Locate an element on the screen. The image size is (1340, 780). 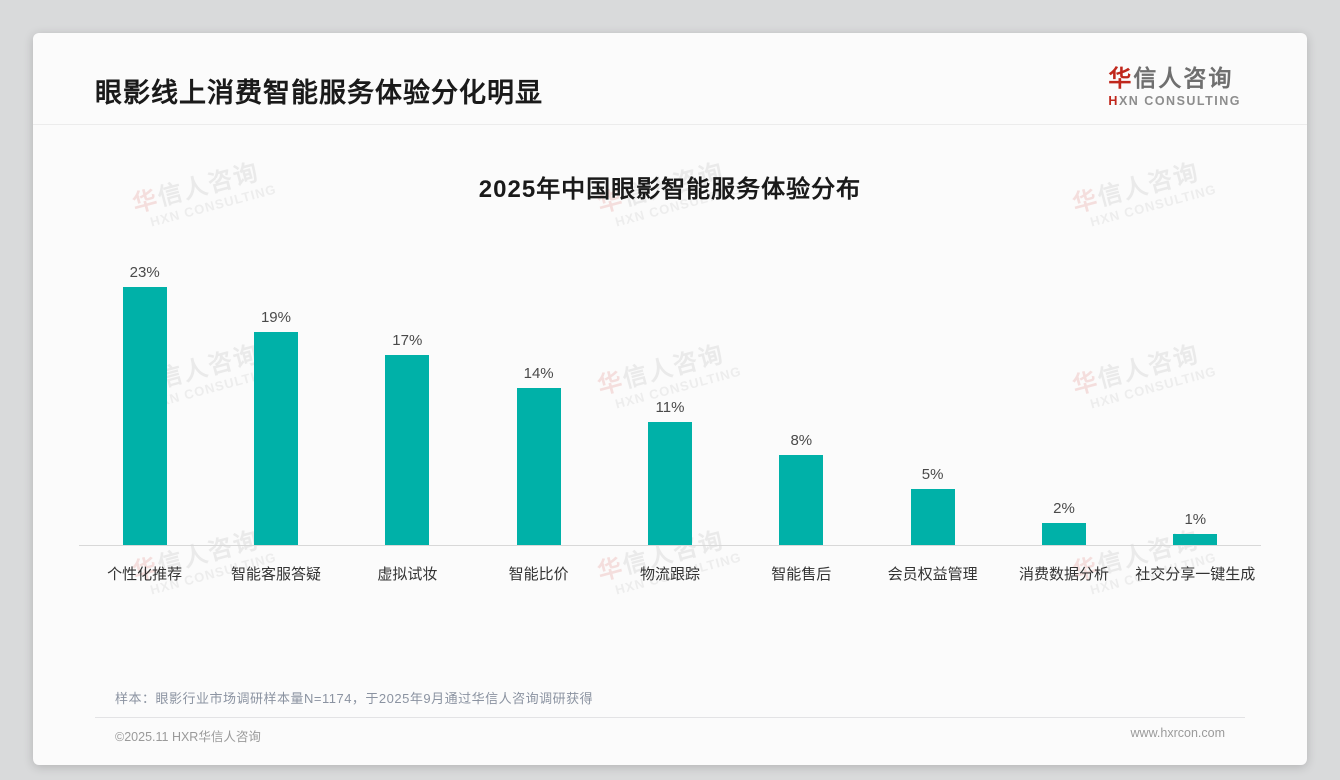
bar-column: 5% is located at coordinates (932, 505).